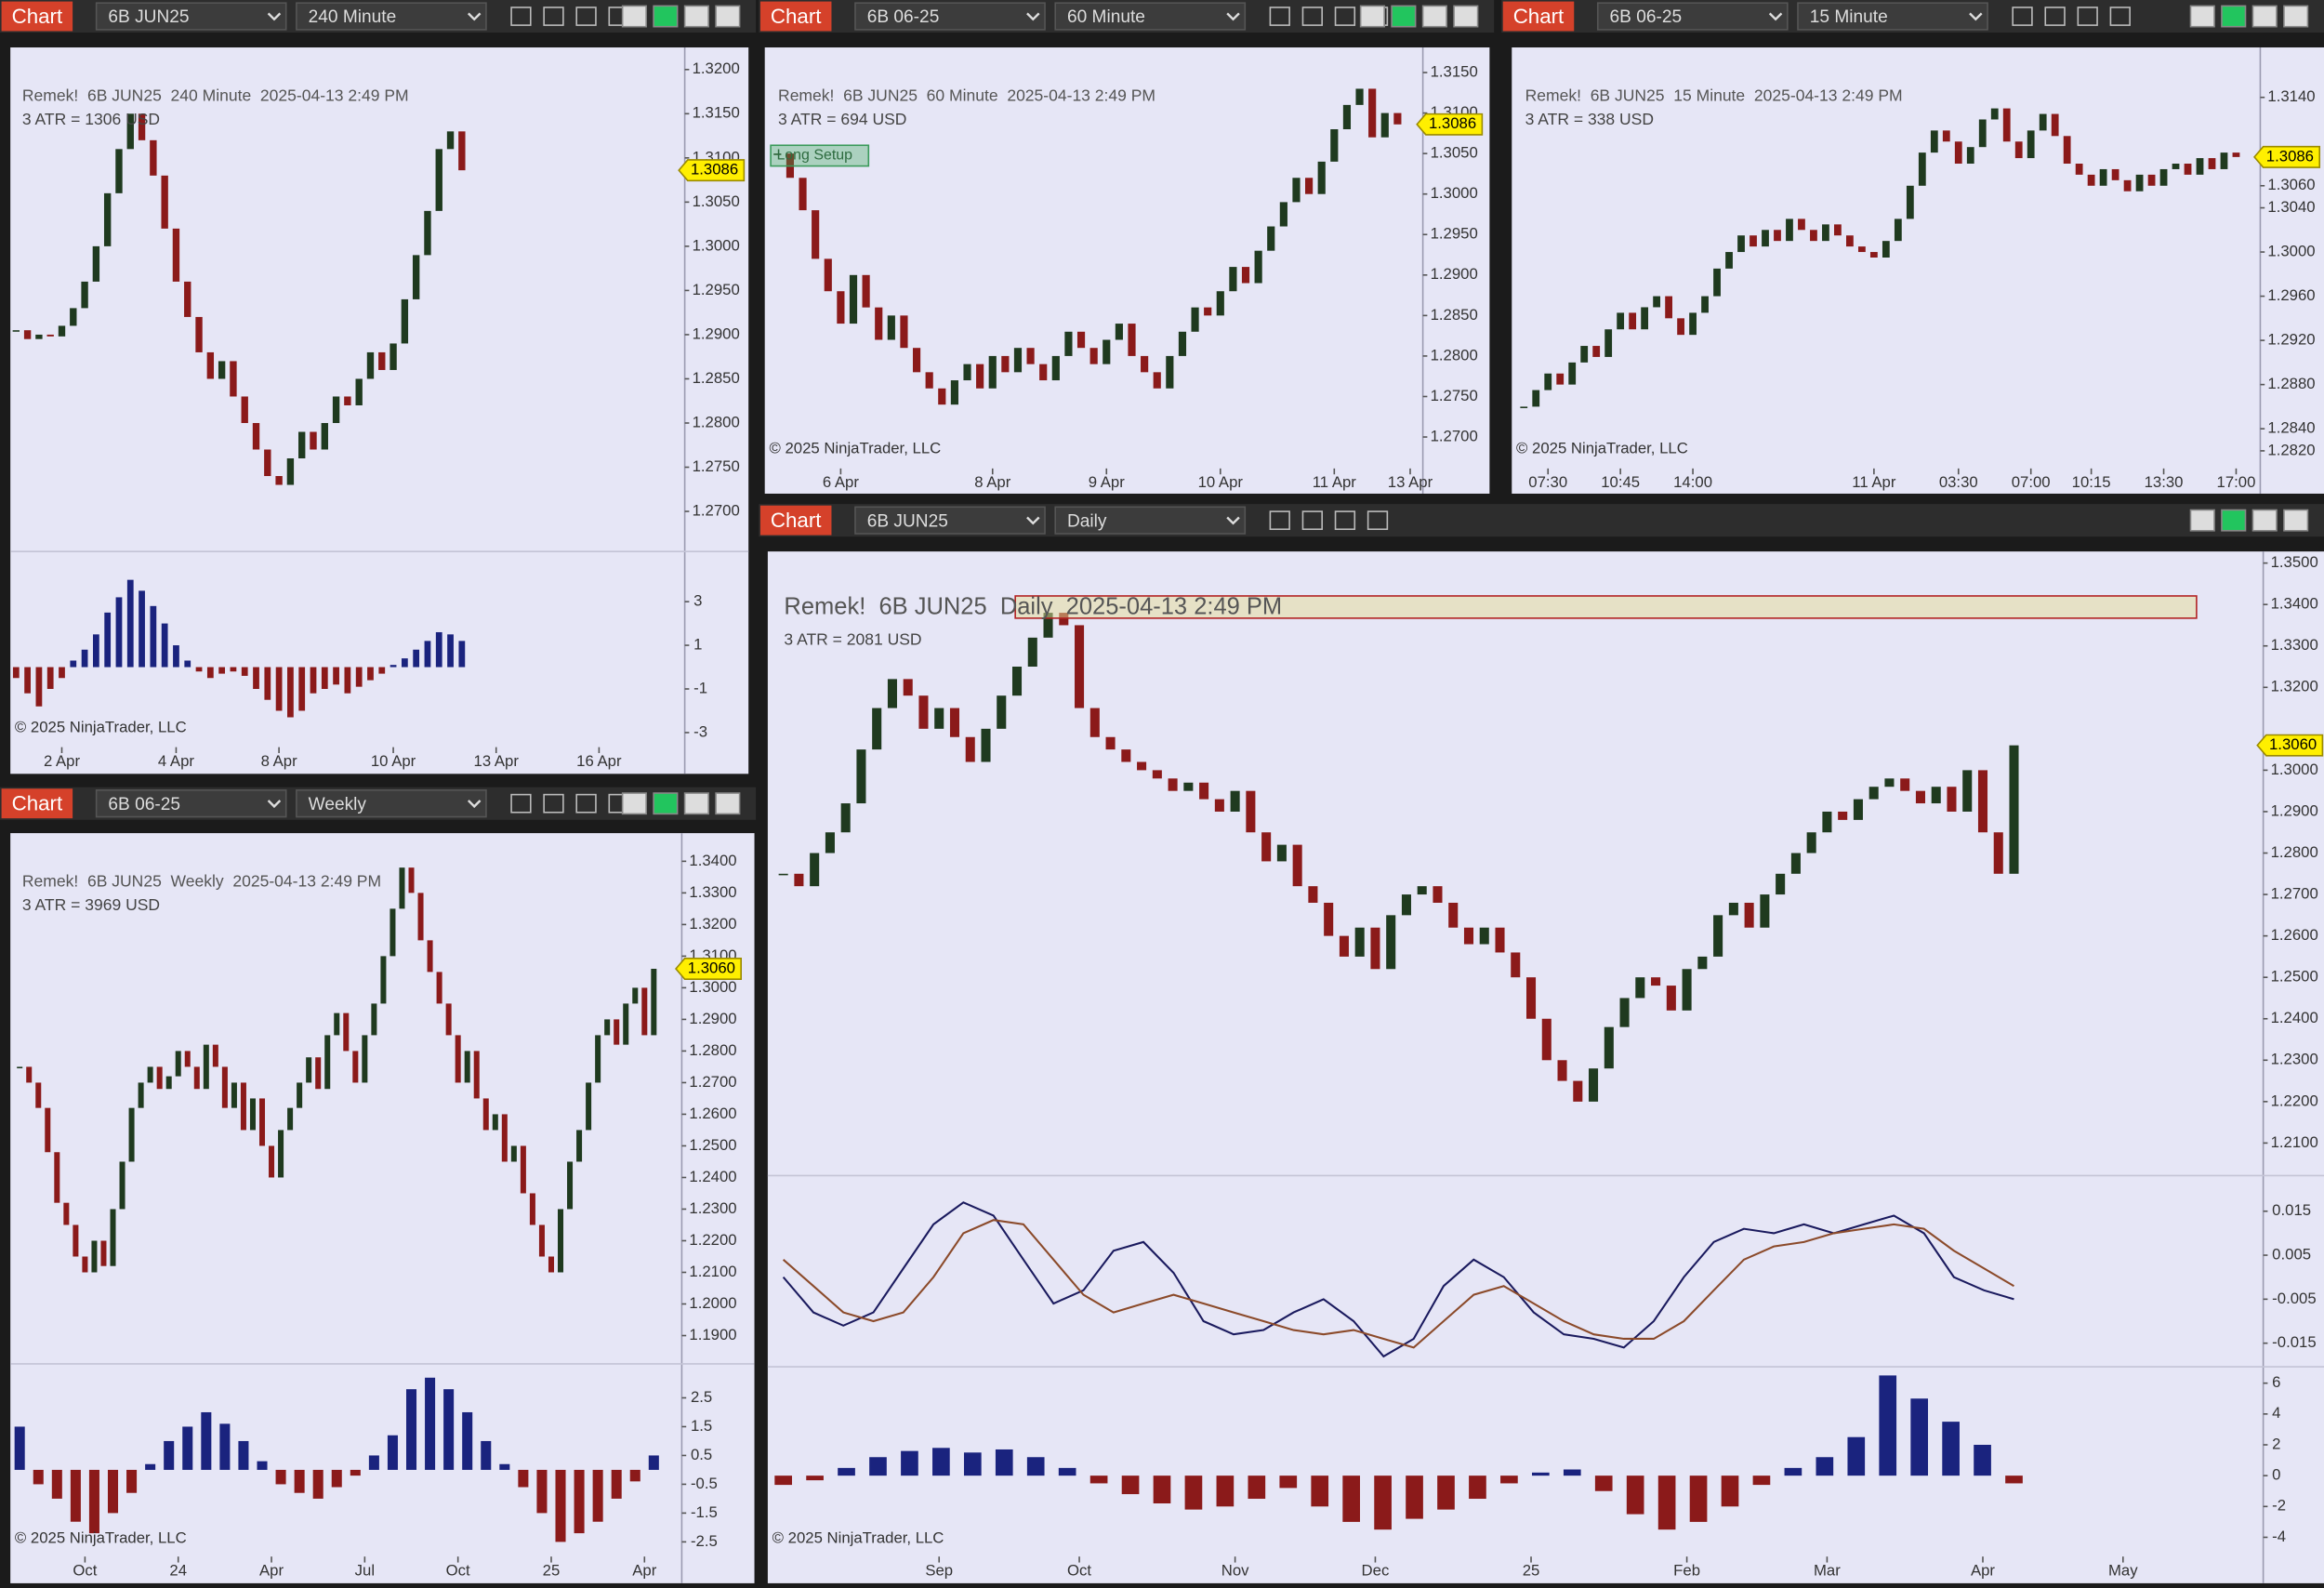 The image size is (2324, 1588). I want to click on y-tick-label: 1.3140, so click(2291, 96).